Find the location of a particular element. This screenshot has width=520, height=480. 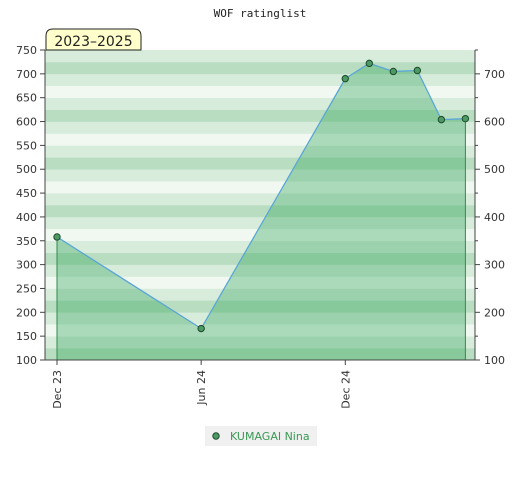

y-left-tick-label: 150 is located at coordinates (26, 336).